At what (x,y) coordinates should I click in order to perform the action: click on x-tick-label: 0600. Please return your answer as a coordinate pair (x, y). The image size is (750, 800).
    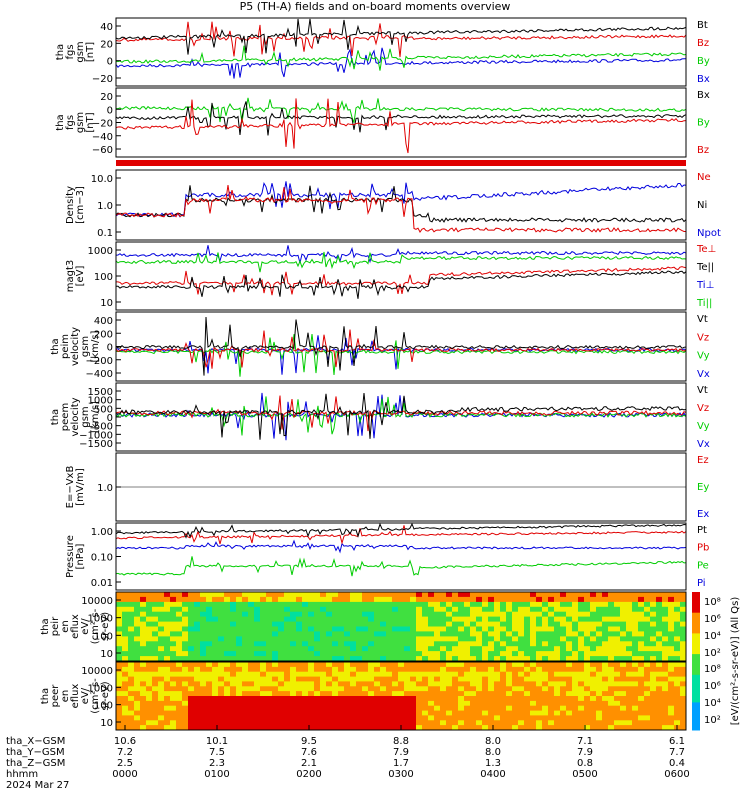
    Looking at the image, I should click on (676, 774).